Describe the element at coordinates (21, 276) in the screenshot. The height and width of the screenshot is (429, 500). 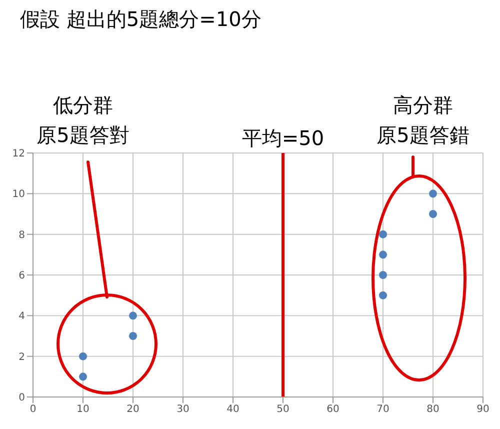
I see `y-tick-label: 6` at that location.